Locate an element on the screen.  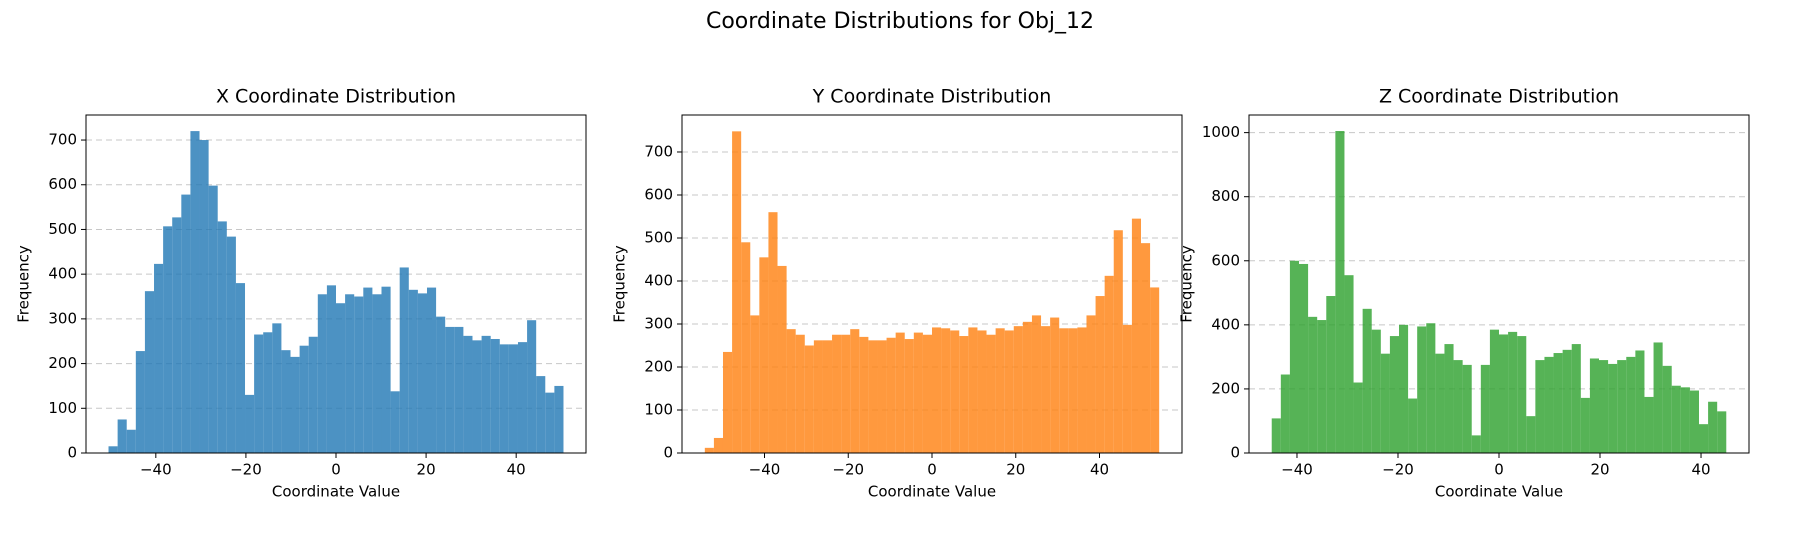
y-tick-label: 500 is located at coordinates (658, 237).